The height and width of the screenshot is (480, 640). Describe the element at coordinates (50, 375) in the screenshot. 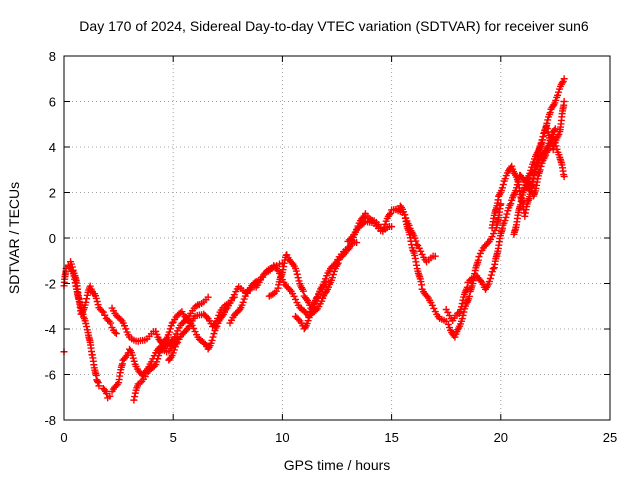

I see `y-tick-label: -6` at that location.